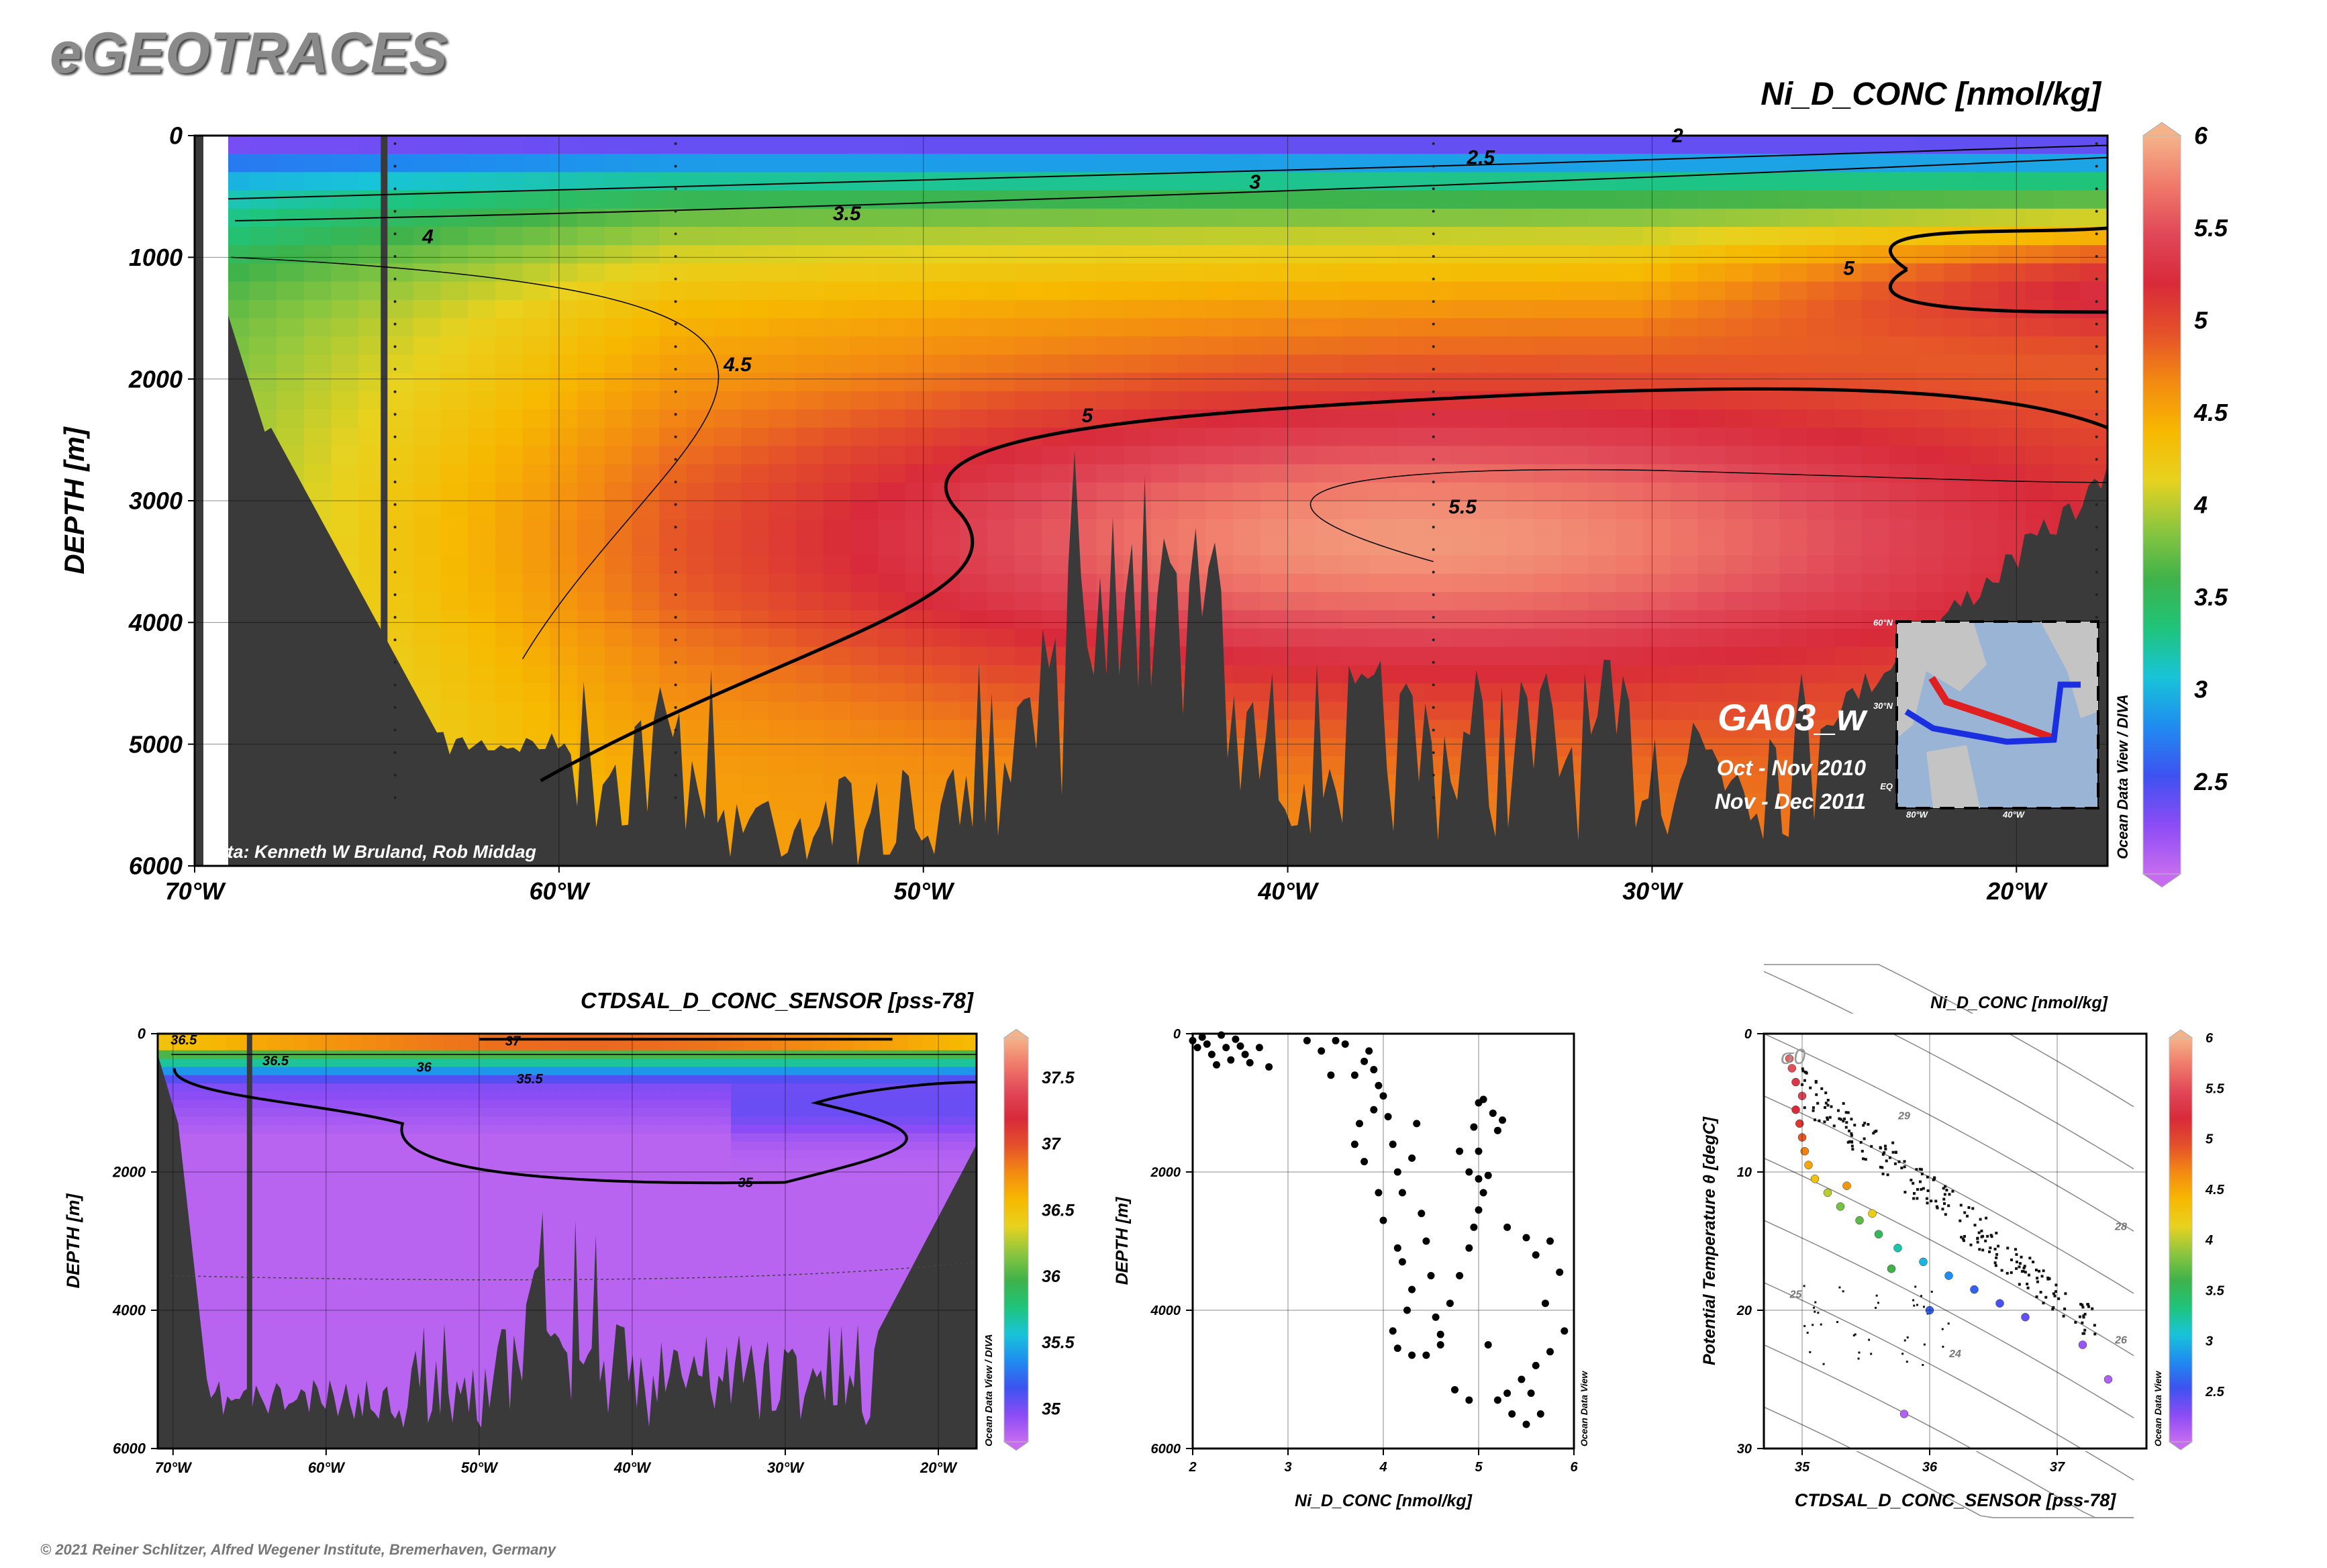 This screenshot has height=1568, width=2327. I want to click on station-sample-dot, so click(2096, 347).